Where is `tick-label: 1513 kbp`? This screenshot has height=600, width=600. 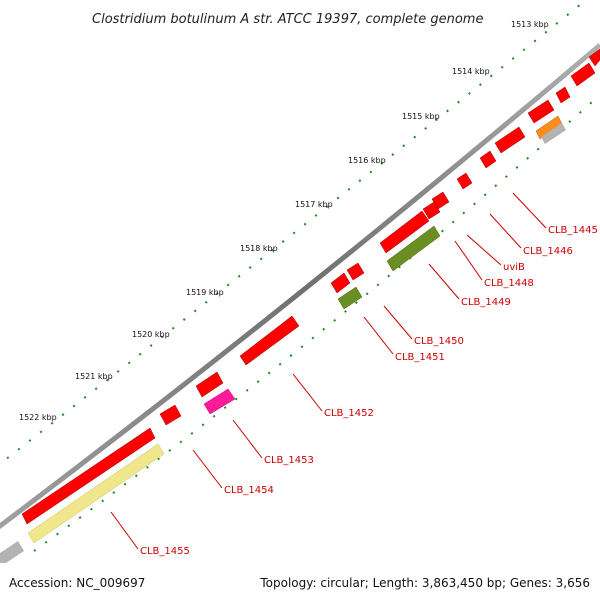
tick-label: 1513 kbp is located at coordinates (530, 24).